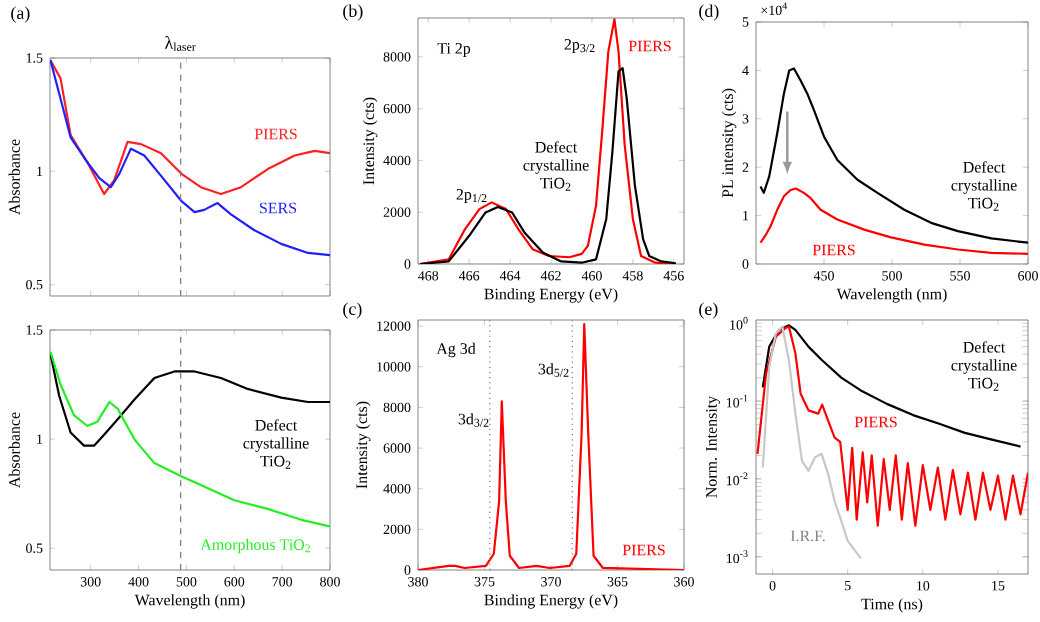 This screenshot has height=622, width=1040. Describe the element at coordinates (709, 12) in the screenshot. I see `text: (d)` at that location.